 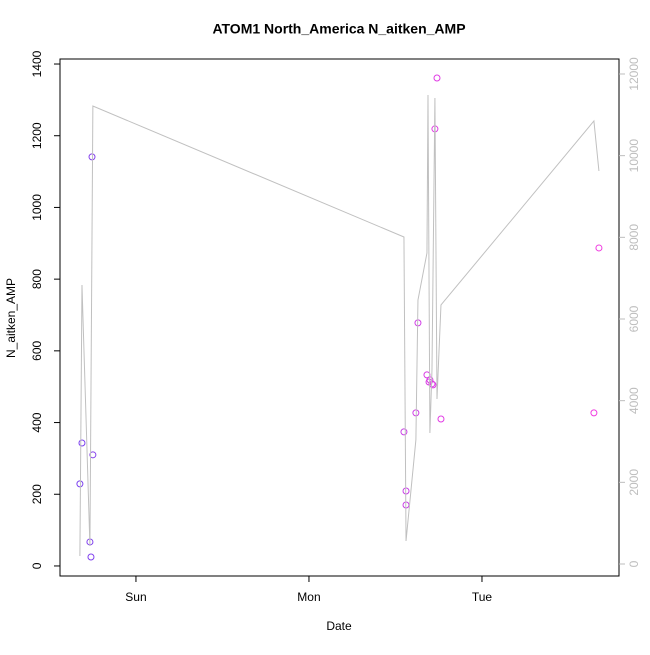 What do you see at coordinates (308, 597) in the screenshot?
I see `x-tick-label: Mon` at bounding box center [308, 597].